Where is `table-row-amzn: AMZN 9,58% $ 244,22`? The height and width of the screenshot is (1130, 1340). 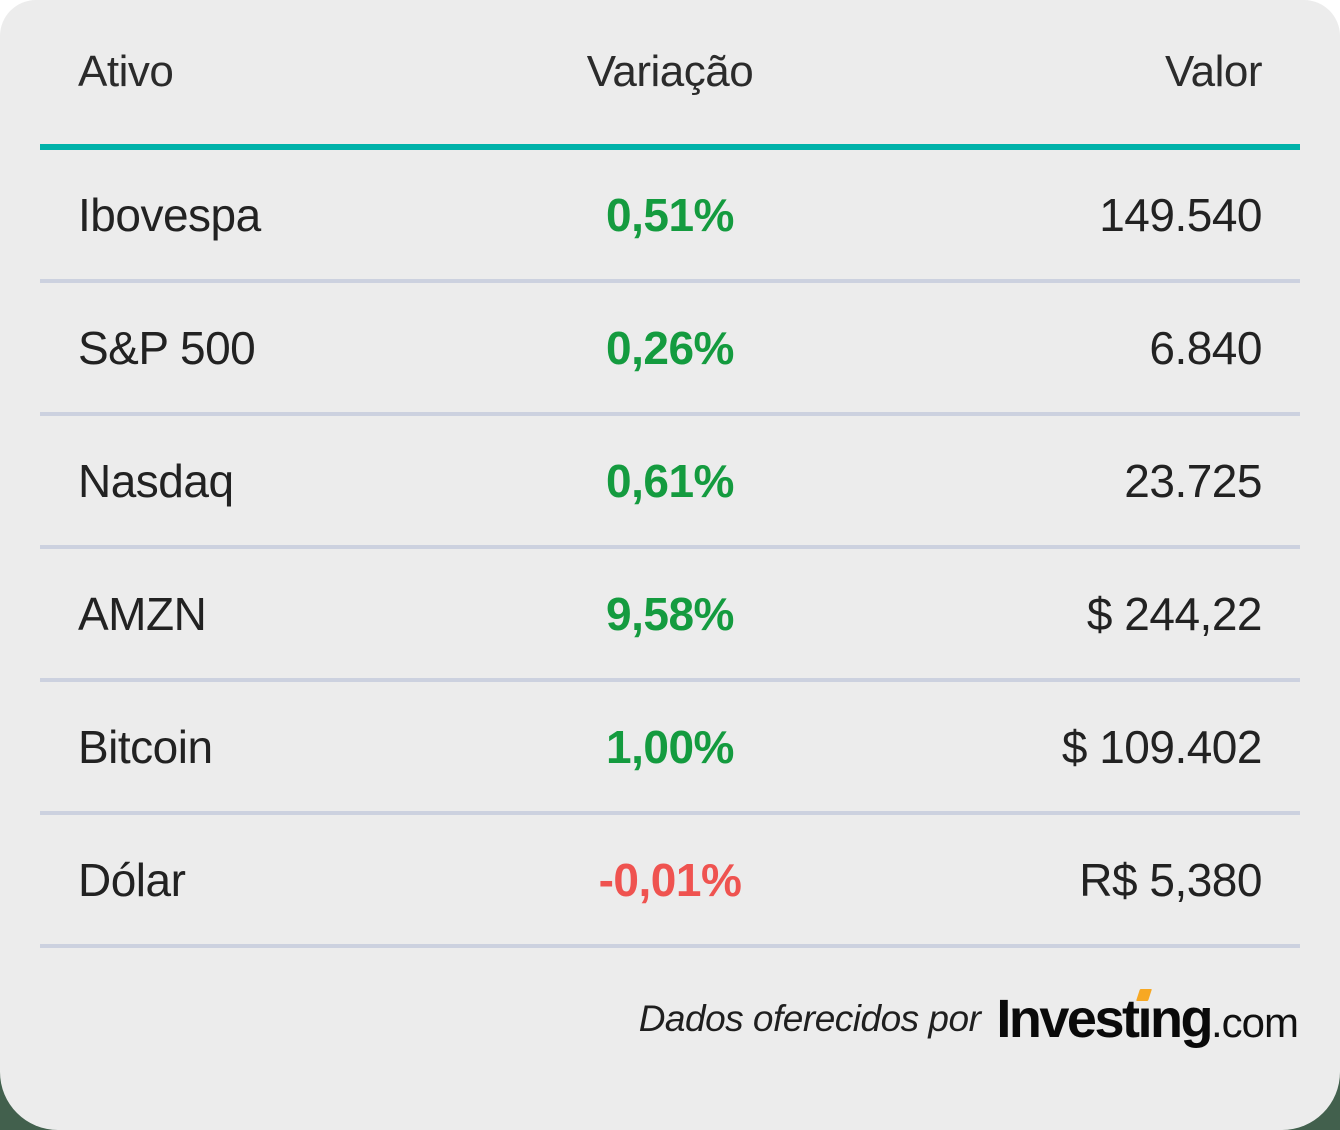 table-row-amzn: AMZN 9,58% $ 244,22 is located at coordinates (670, 615).